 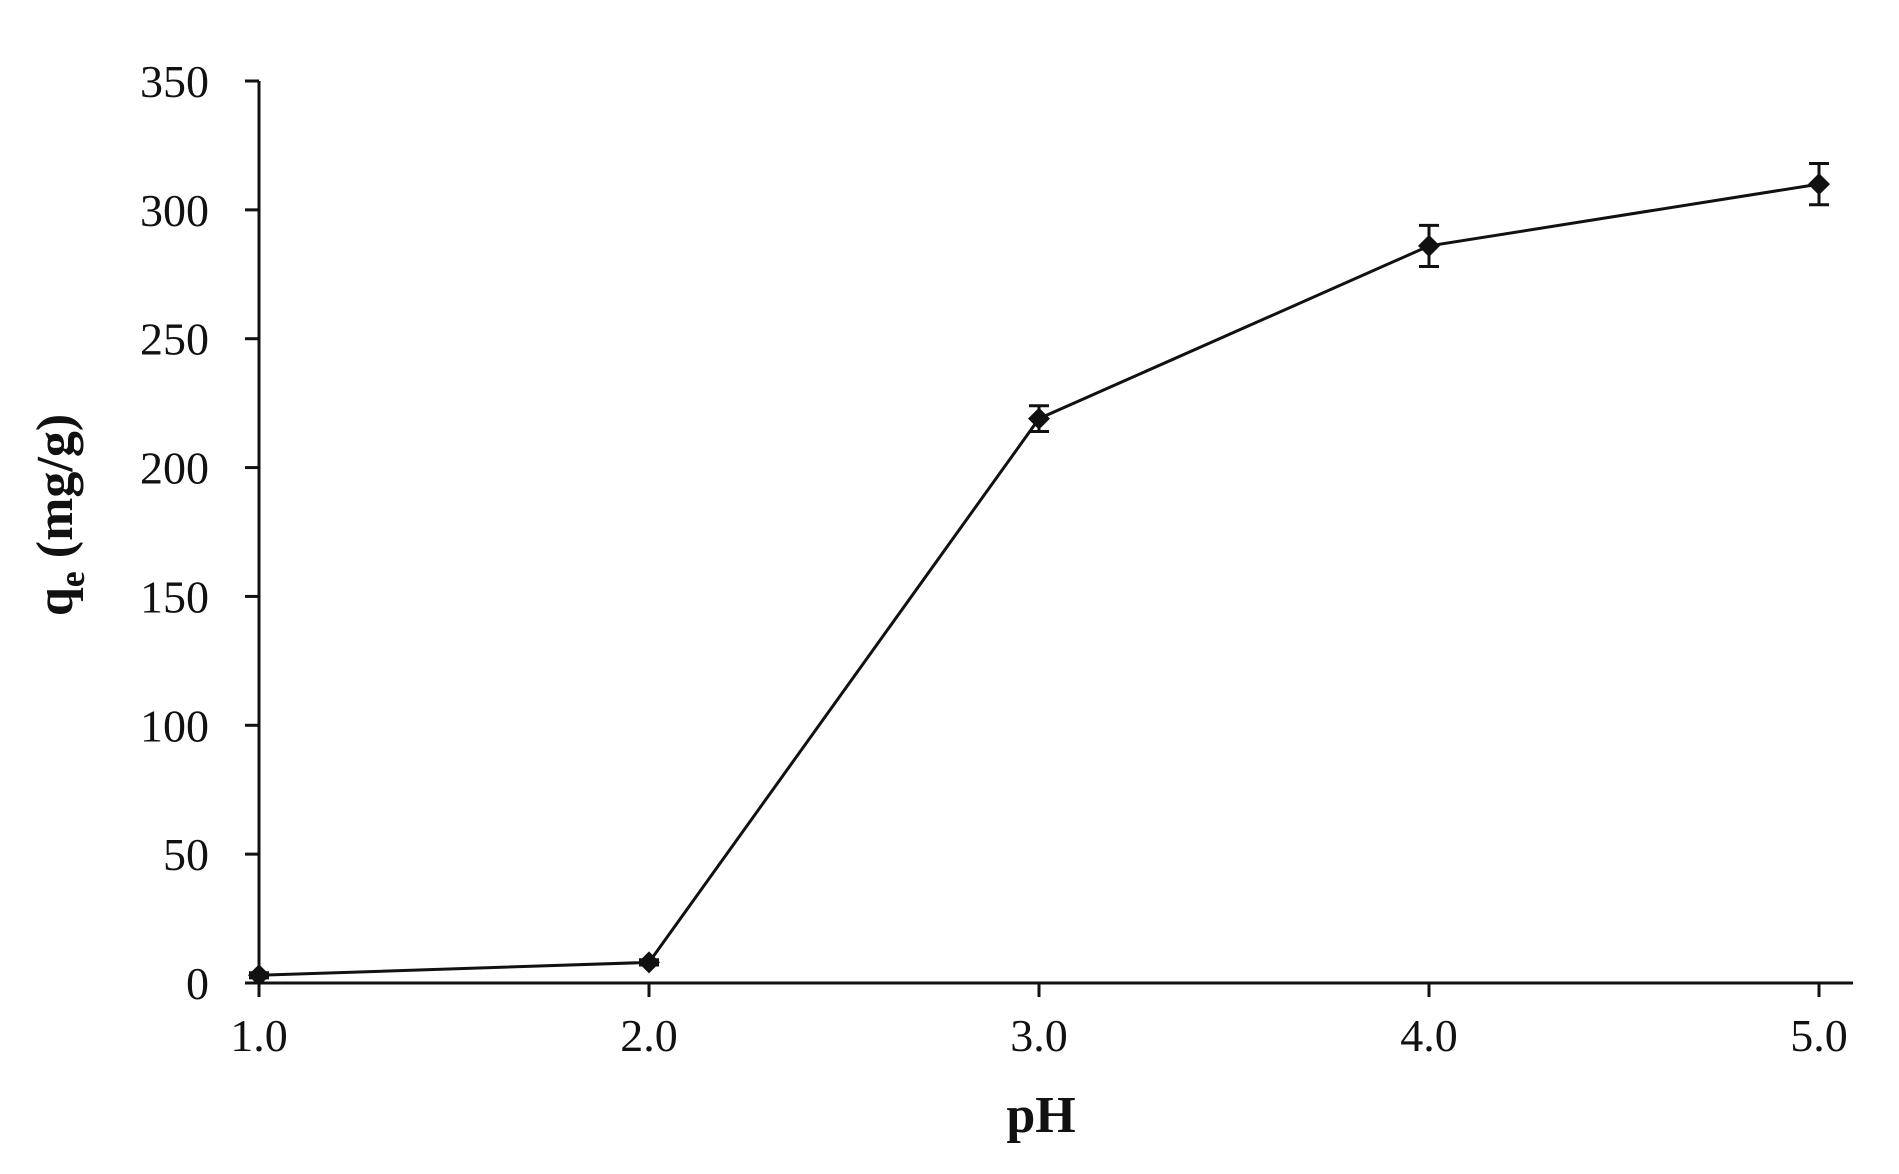 I want to click on y-axis-title-main: q, so click(x=55, y=601).